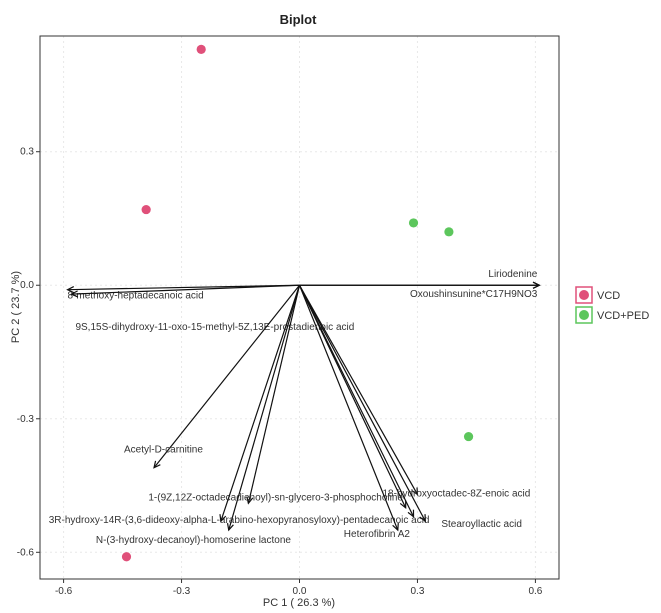  I want to click on y-tick-label-1: -0.3, so click(26, 419).